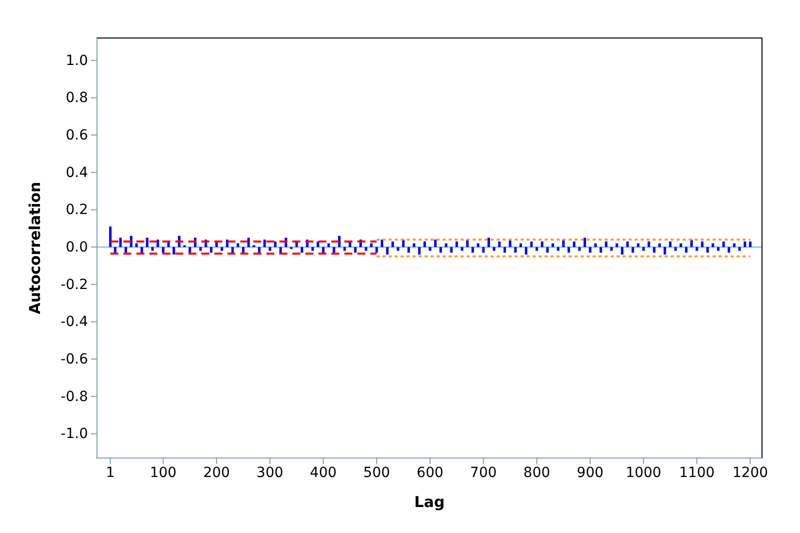 The image size is (800, 533). I want to click on y-tick-label: 0.0, so click(77, 248).